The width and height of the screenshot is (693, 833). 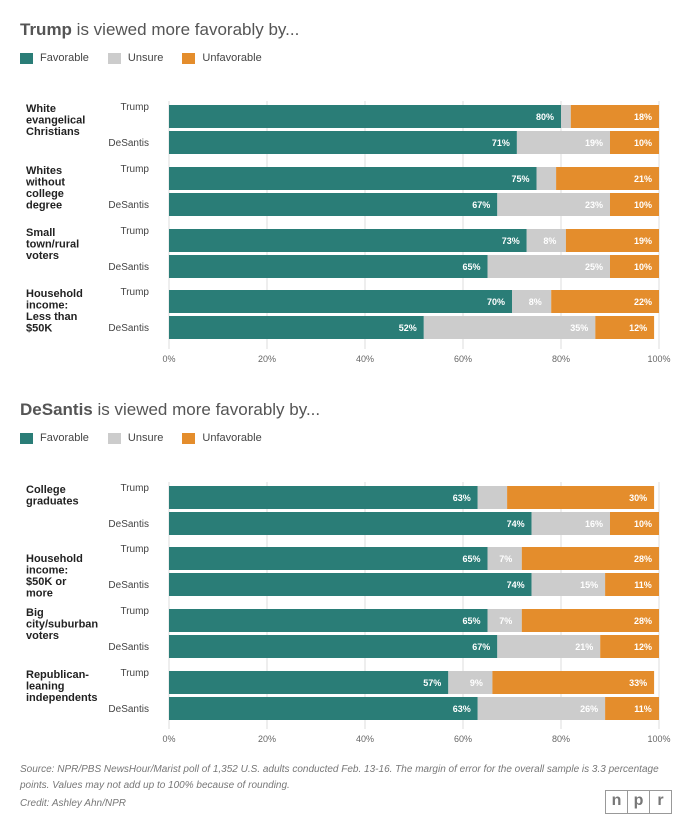 What do you see at coordinates (46, 490) in the screenshot?
I see `group-label: College` at bounding box center [46, 490].